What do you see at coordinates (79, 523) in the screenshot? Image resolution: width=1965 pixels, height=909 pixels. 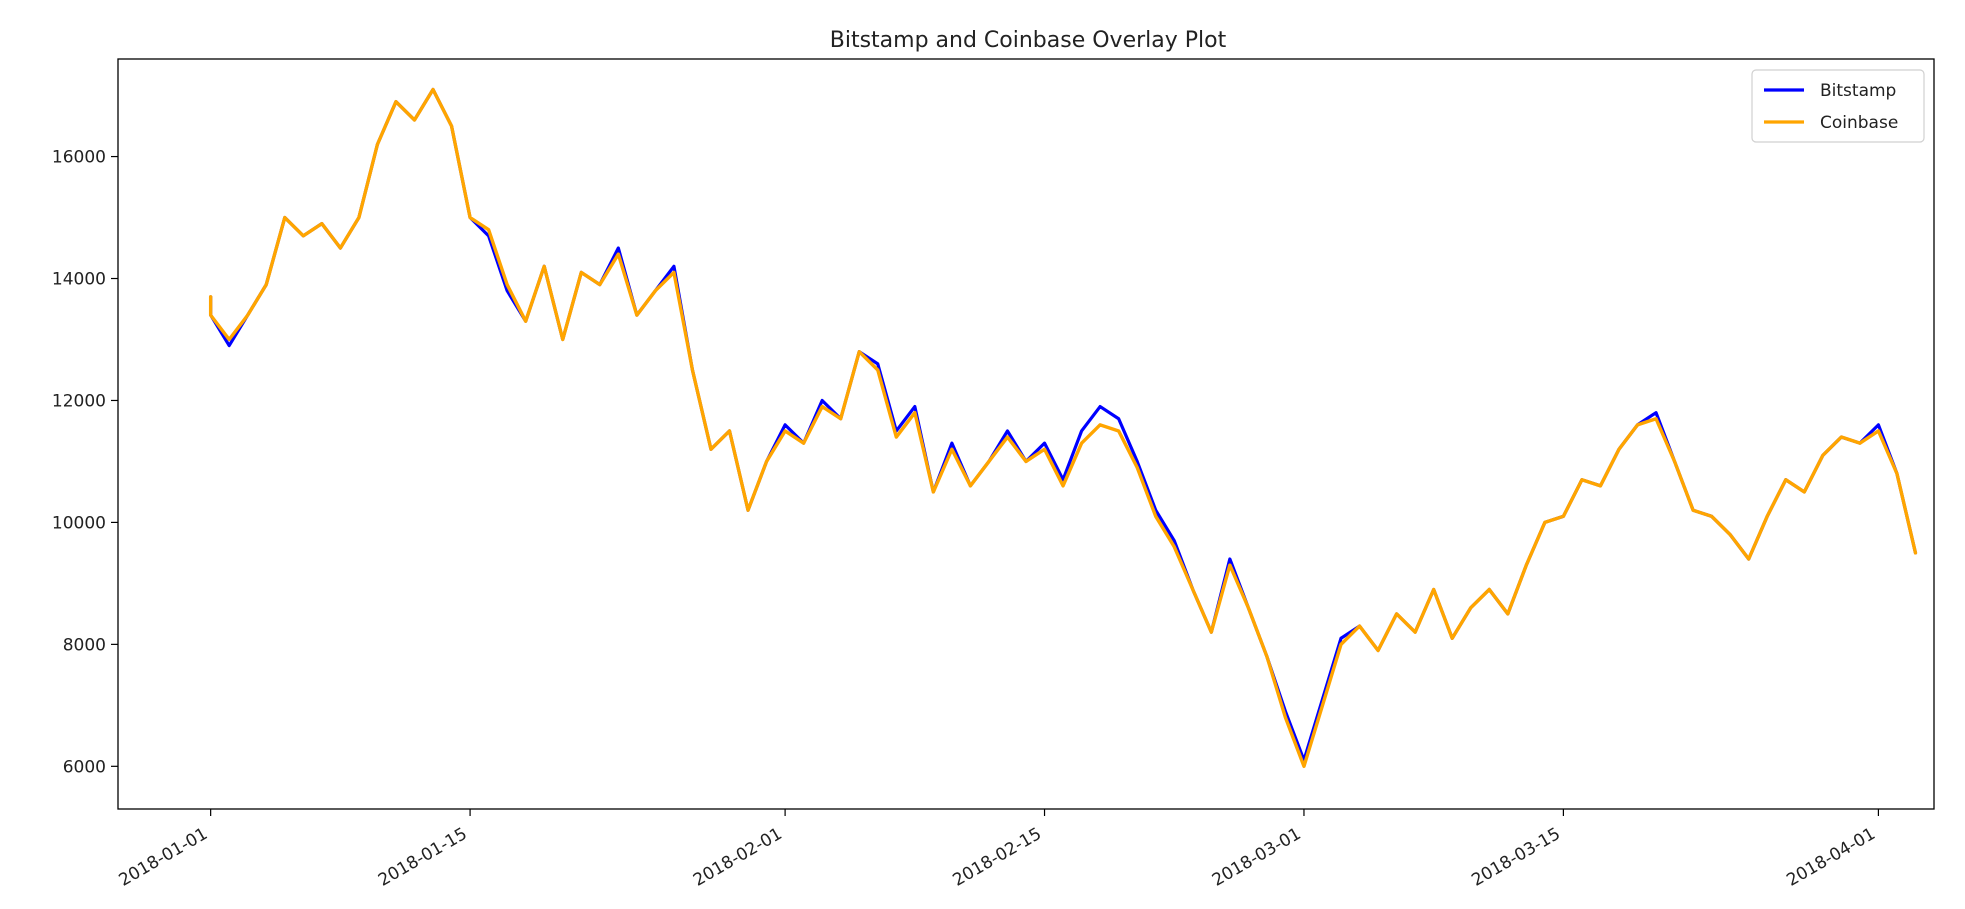 I see `y-tick-label: 10000` at bounding box center [79, 523].